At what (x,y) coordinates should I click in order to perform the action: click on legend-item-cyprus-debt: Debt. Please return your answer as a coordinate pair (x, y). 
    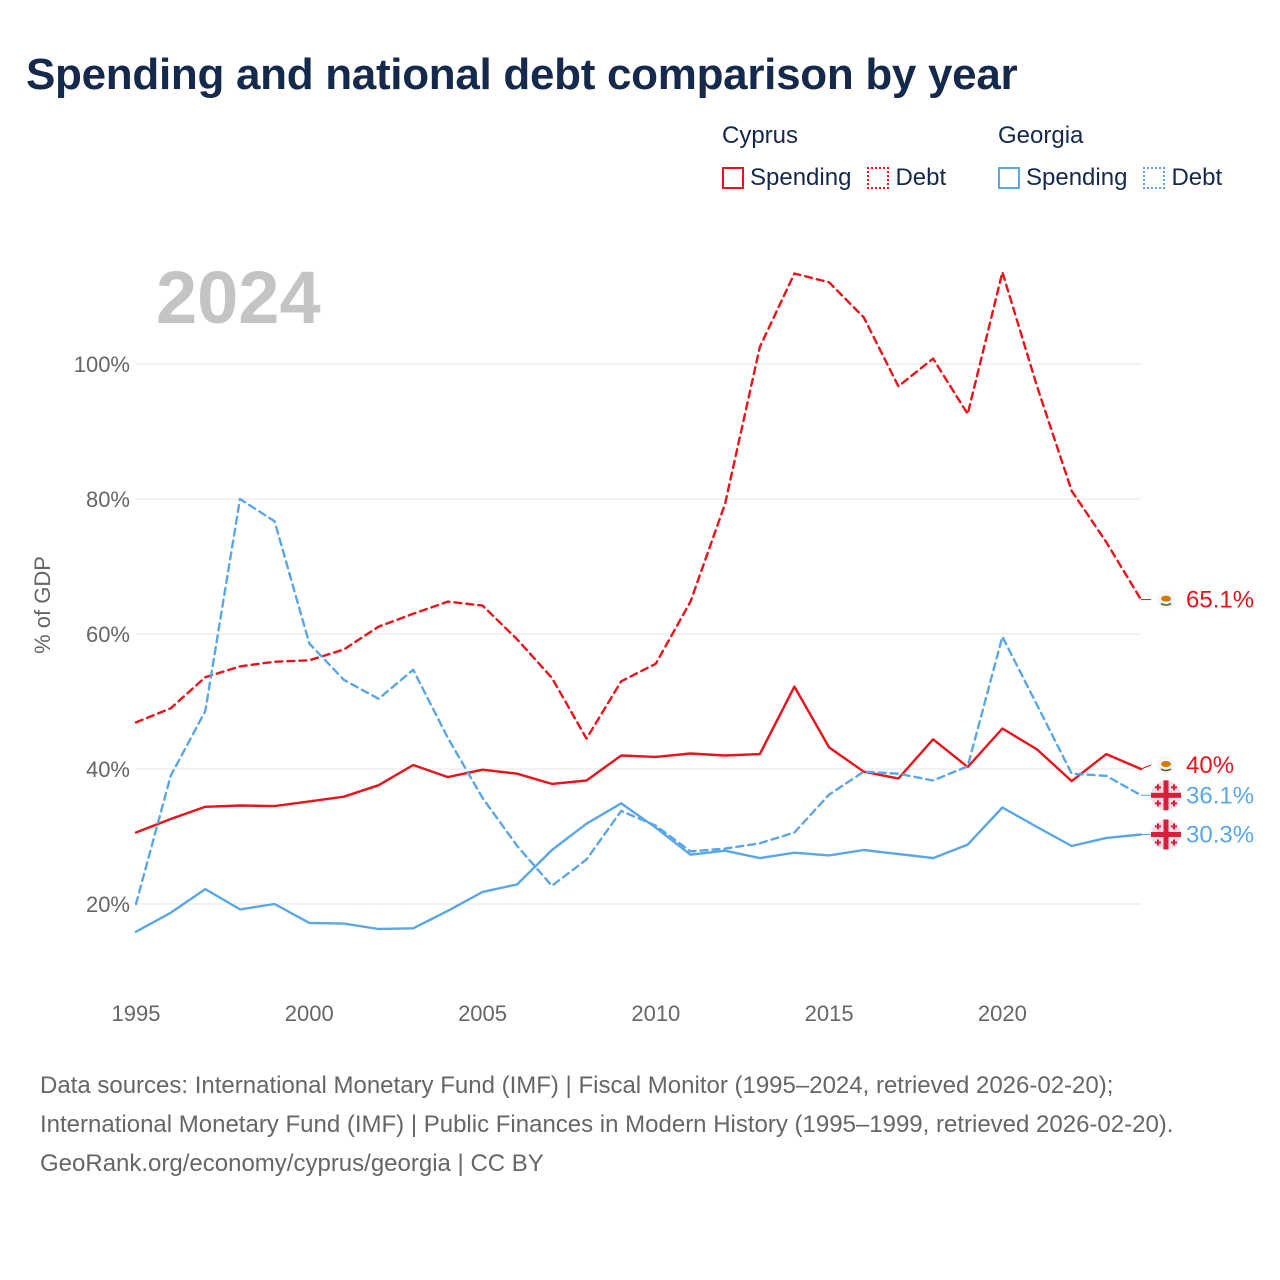
    Looking at the image, I should click on (906, 178).